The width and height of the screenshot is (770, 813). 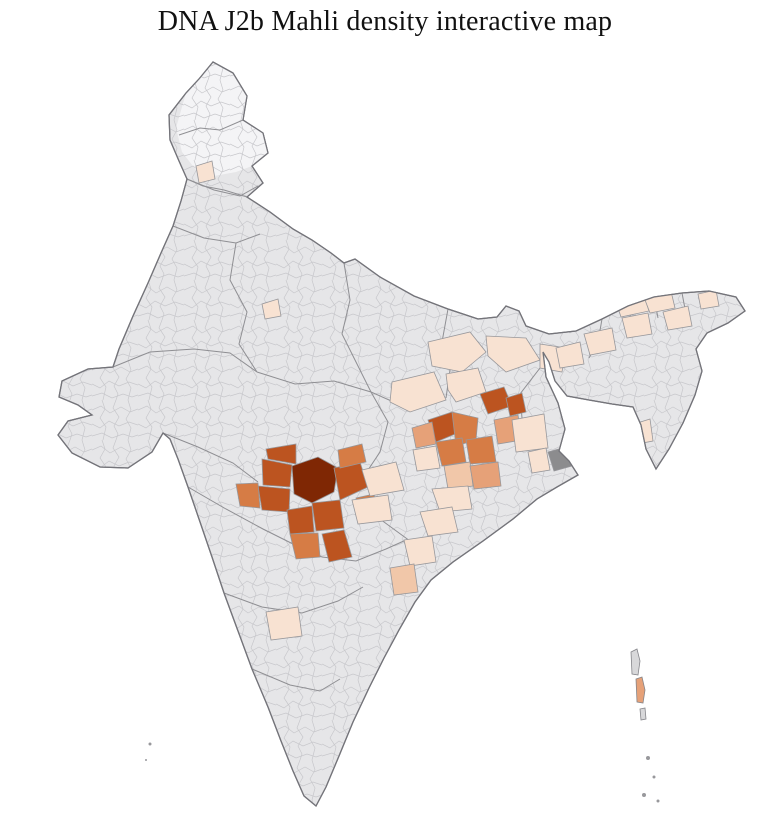 What do you see at coordinates (385, 21) in the screenshot?
I see `page-title: DNA J2b Mahli density interactive map` at bounding box center [385, 21].